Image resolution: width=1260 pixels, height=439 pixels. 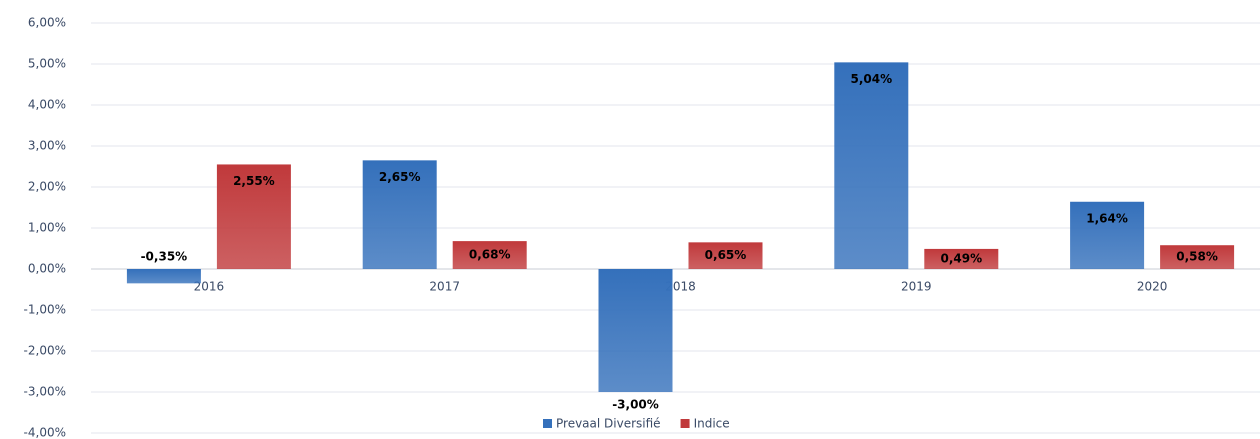 What do you see at coordinates (45, 392) in the screenshot?
I see `y-tick-label: -3,00%` at bounding box center [45, 392].